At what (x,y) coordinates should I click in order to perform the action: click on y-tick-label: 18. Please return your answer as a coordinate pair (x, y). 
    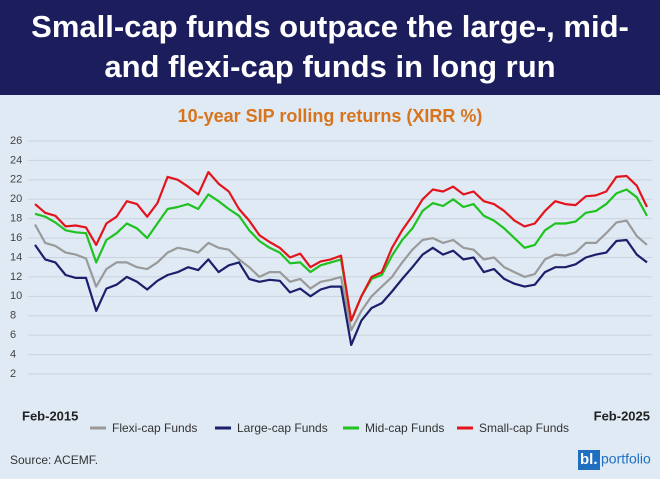
    Looking at the image, I should click on (16, 219).